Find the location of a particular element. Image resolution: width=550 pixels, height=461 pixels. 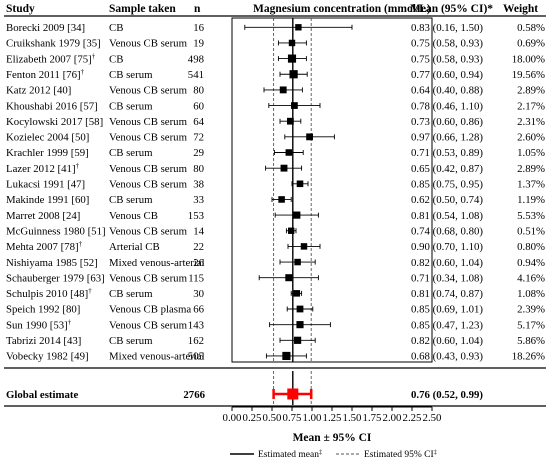

study-weight: 2.39% is located at coordinates (531, 310).